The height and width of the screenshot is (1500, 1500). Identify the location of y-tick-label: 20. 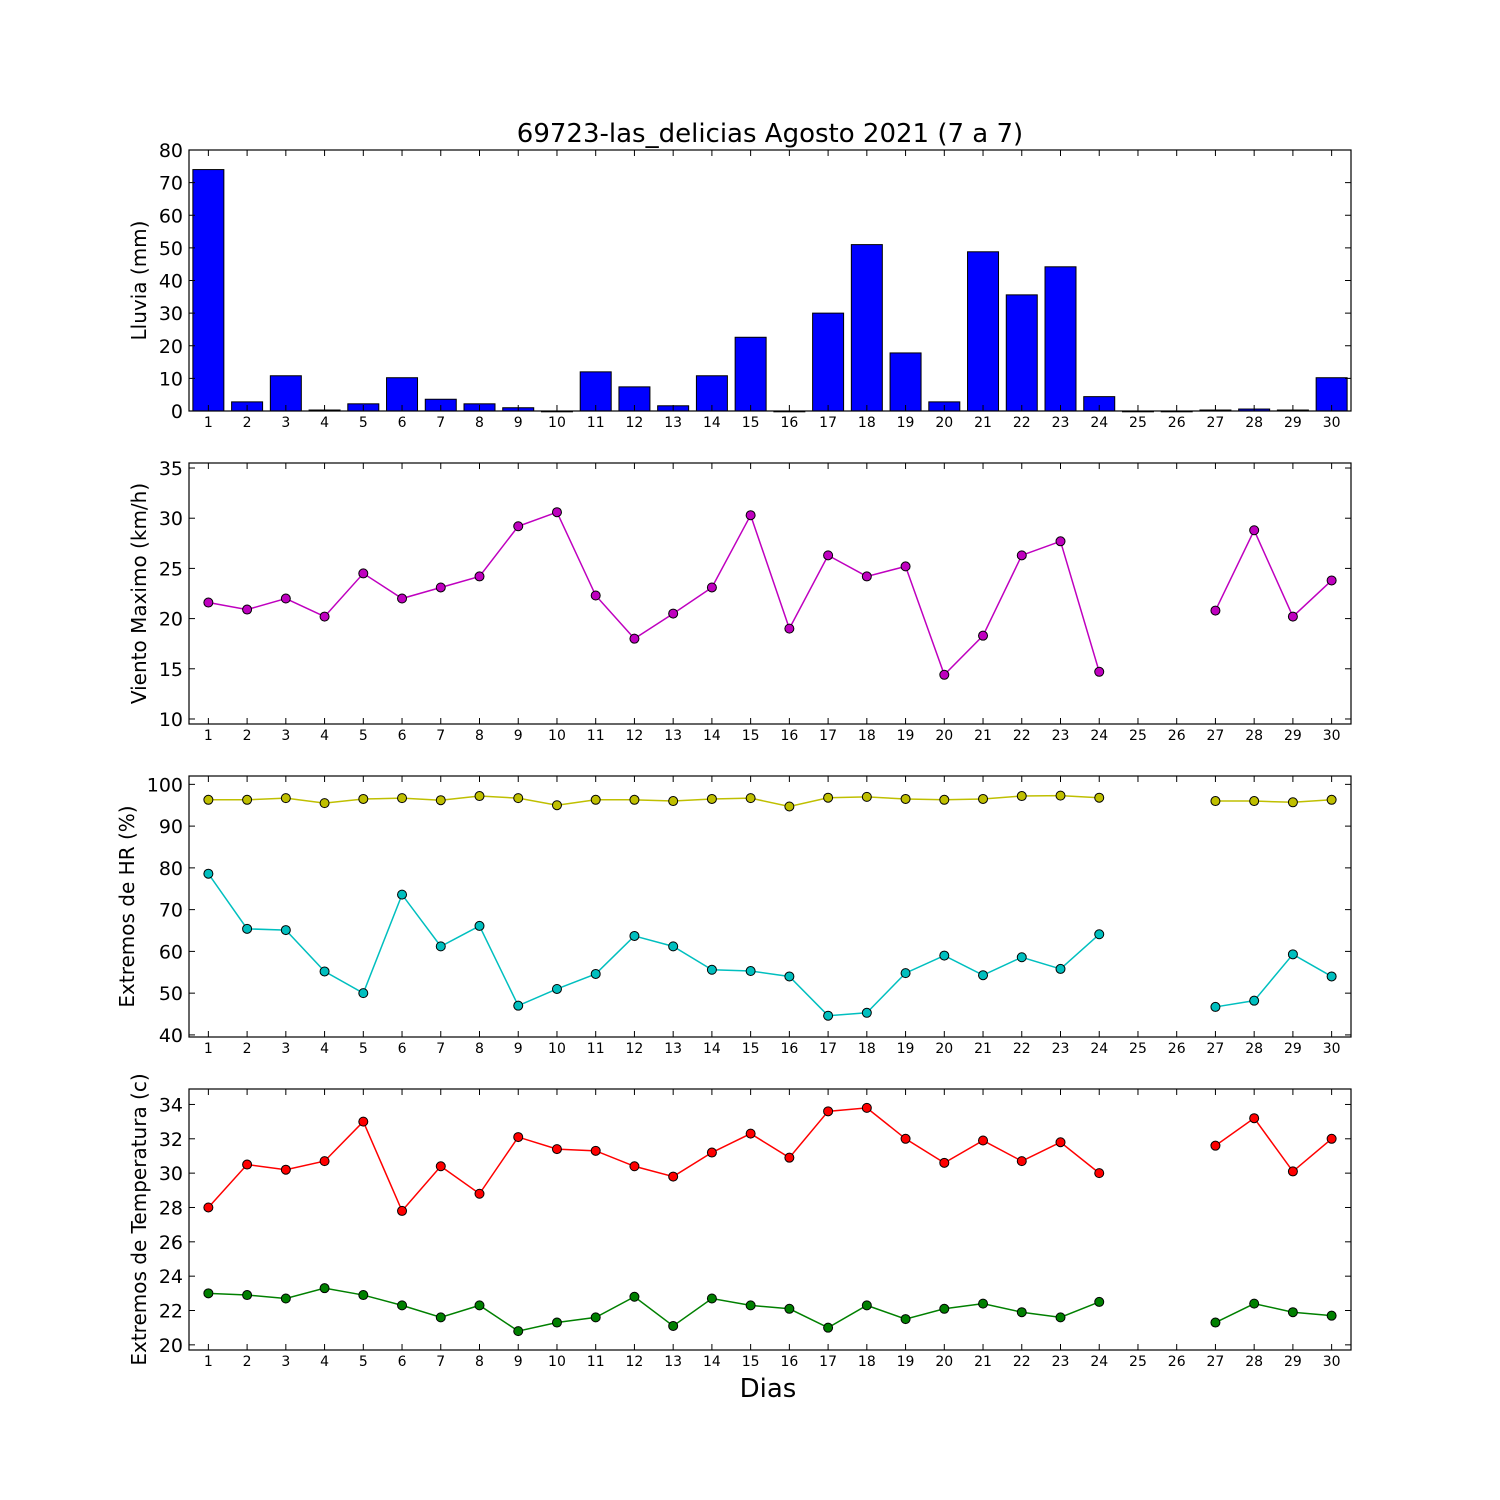
(171, 347).